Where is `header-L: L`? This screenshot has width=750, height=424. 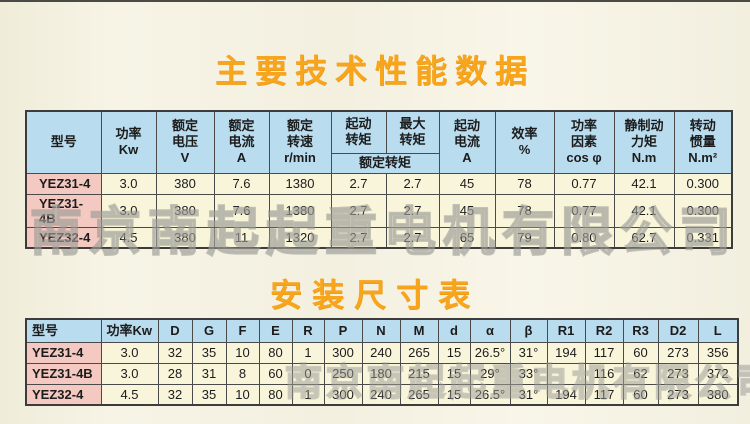 header-L: L is located at coordinates (718, 330).